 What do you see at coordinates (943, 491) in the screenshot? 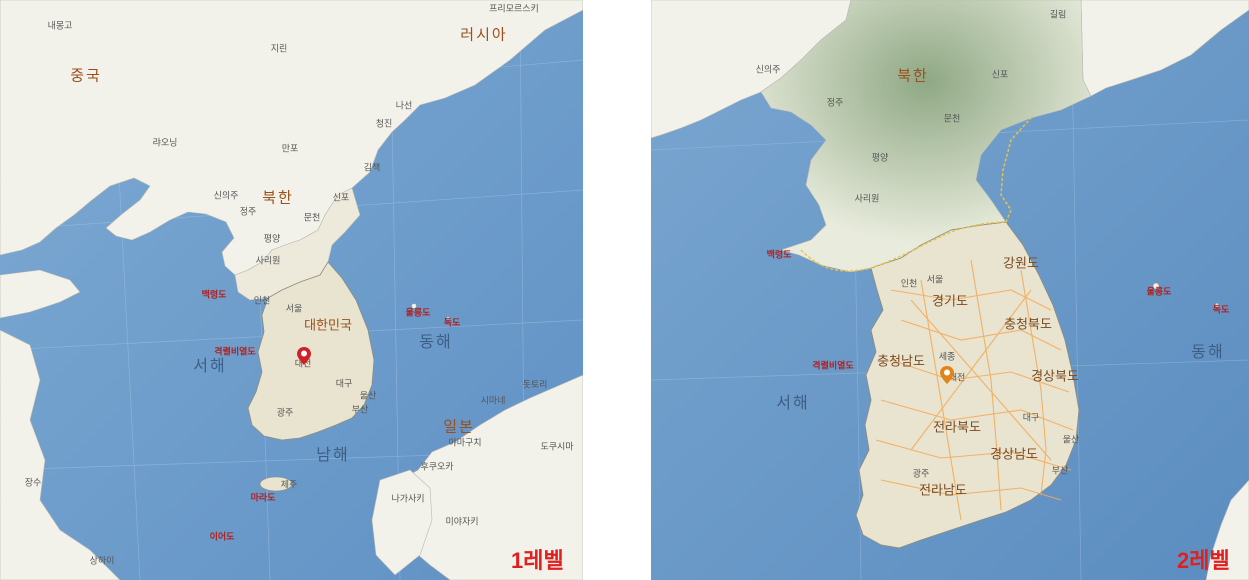
I see `map-label: 전라남도` at bounding box center [943, 491].